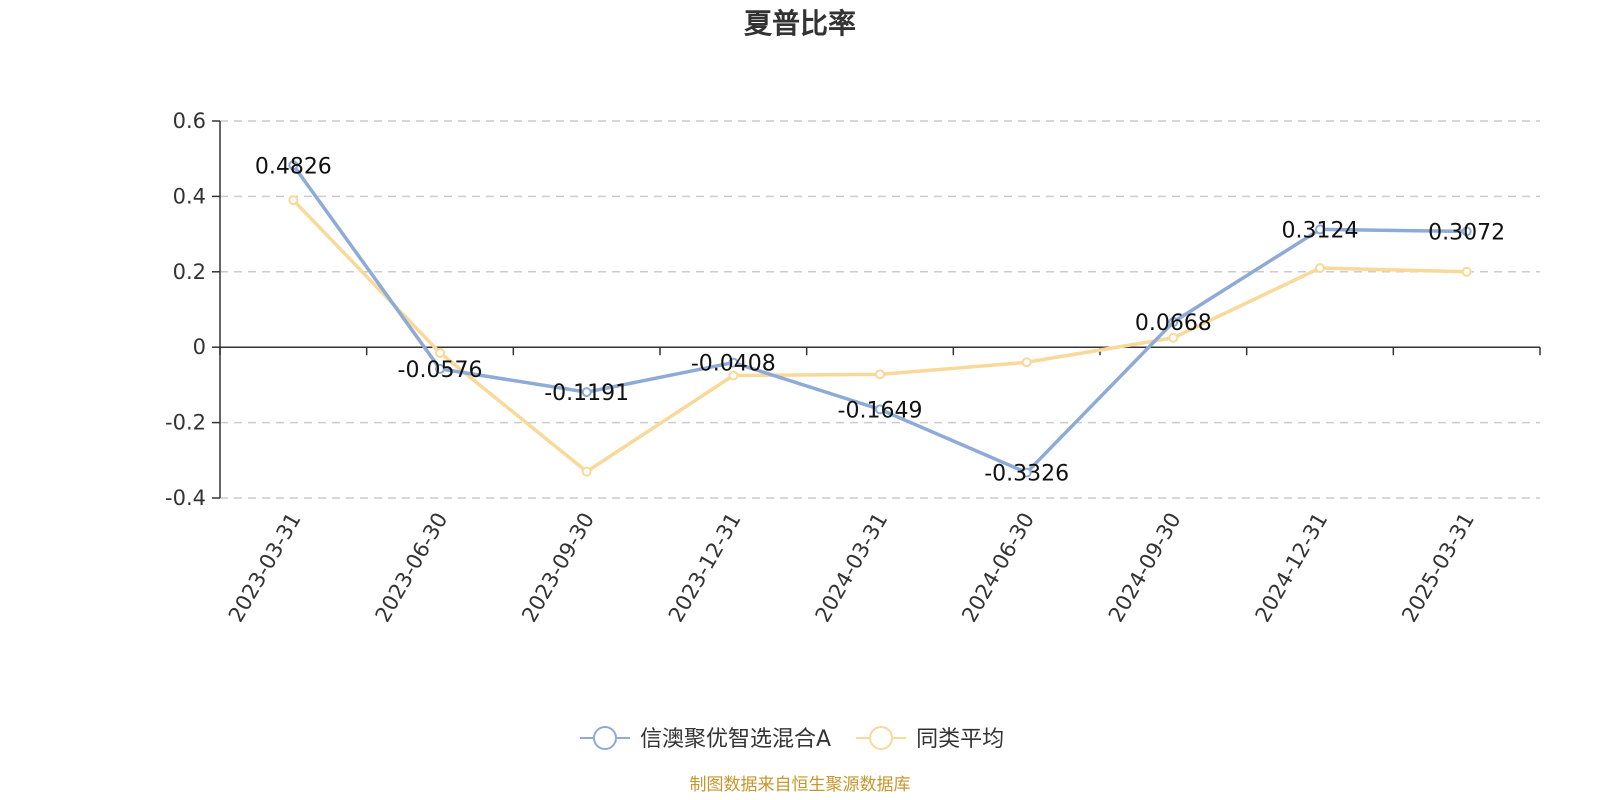 This screenshot has height=800, width=1600. What do you see at coordinates (705, 568) in the screenshot?
I see `x-tick-label: 2023-12-31` at bounding box center [705, 568].